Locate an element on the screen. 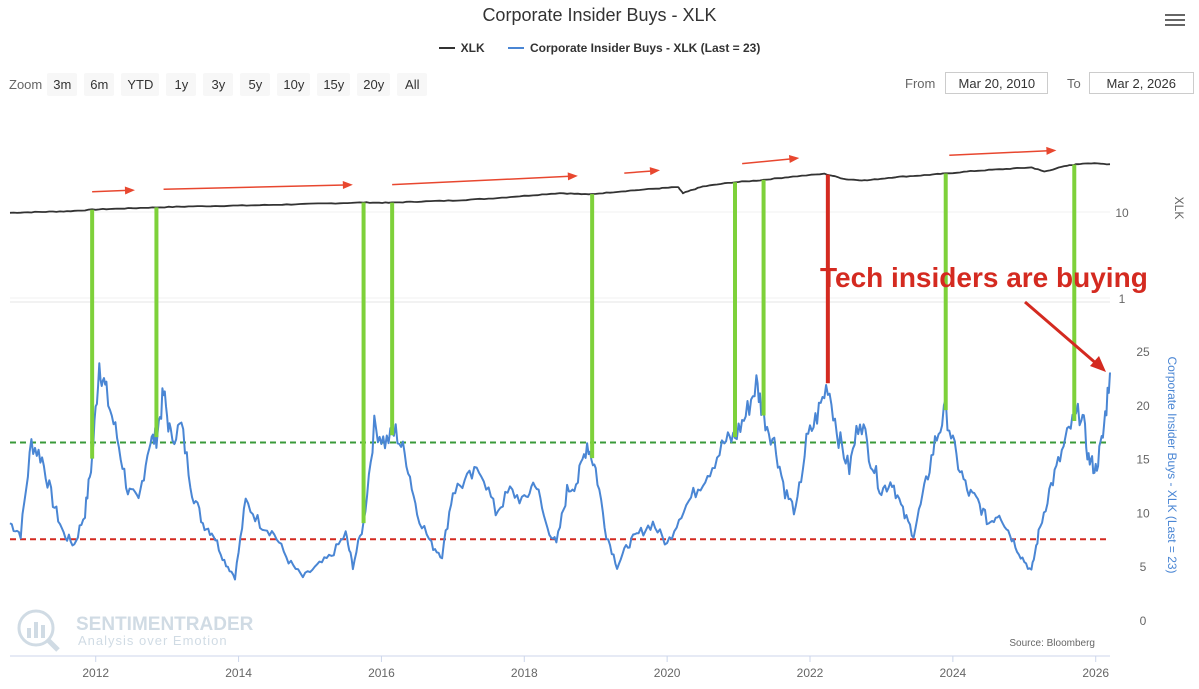  x-tick-label: 2026 is located at coordinates (1095, 673).